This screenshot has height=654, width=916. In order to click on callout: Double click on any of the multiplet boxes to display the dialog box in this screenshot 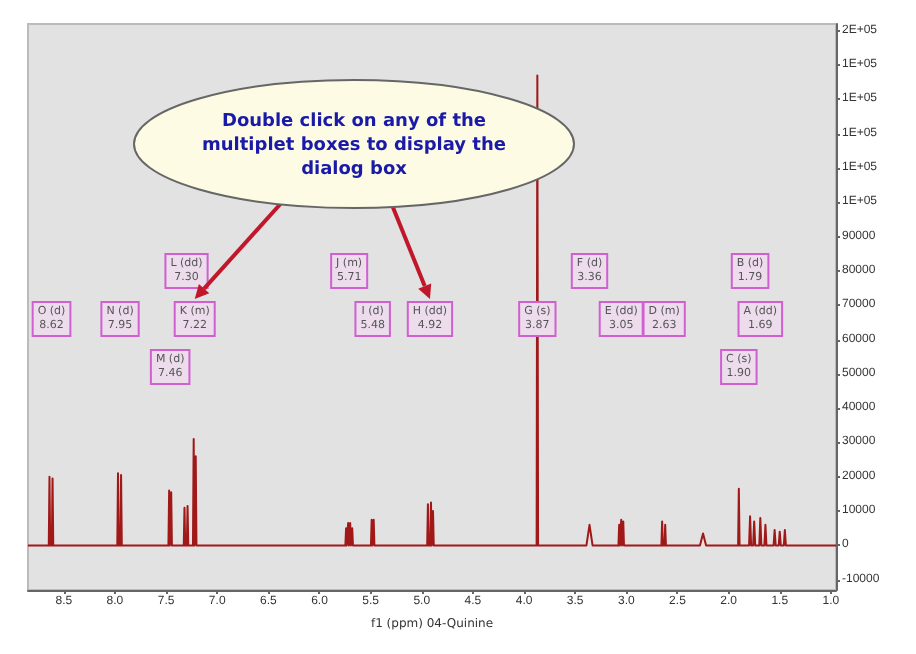, I will do `click(354, 144)`.